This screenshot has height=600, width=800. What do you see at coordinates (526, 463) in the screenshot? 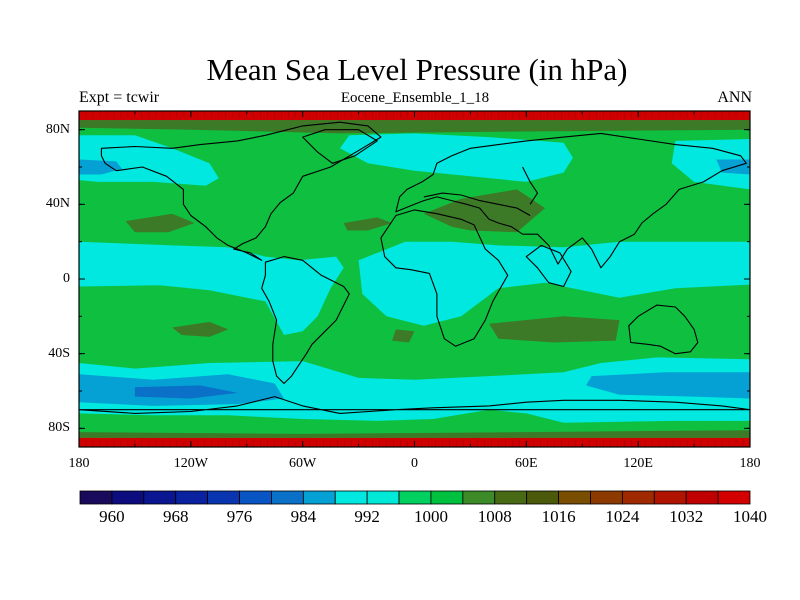
I see `lon-label: 60E` at bounding box center [526, 463].